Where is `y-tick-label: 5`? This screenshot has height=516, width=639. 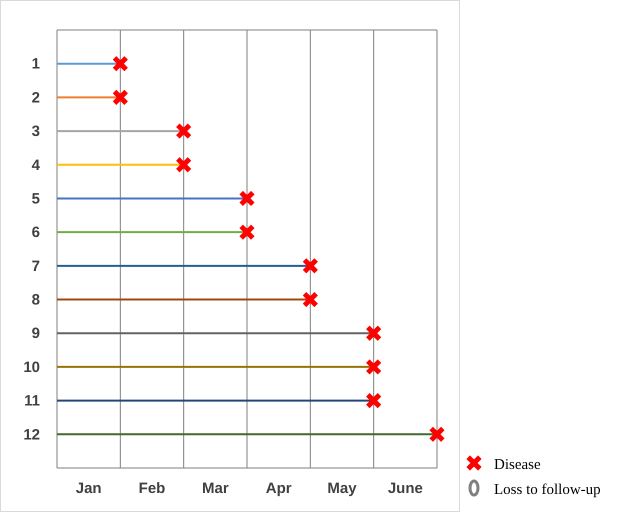
y-tick-label: 5 is located at coordinates (36, 199).